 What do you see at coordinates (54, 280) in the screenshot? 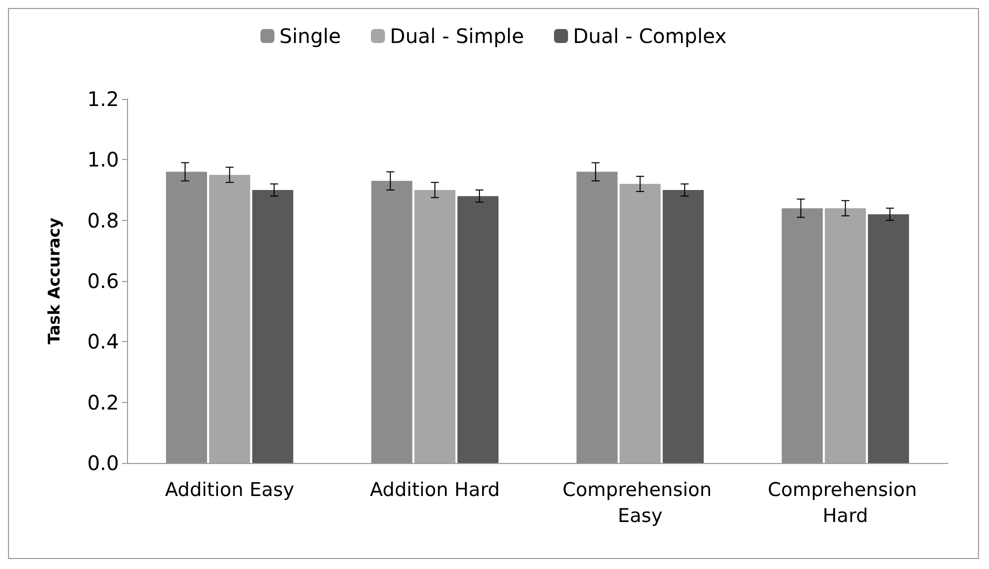
I see `y-axis-title: Task Accuracy` at bounding box center [54, 280].